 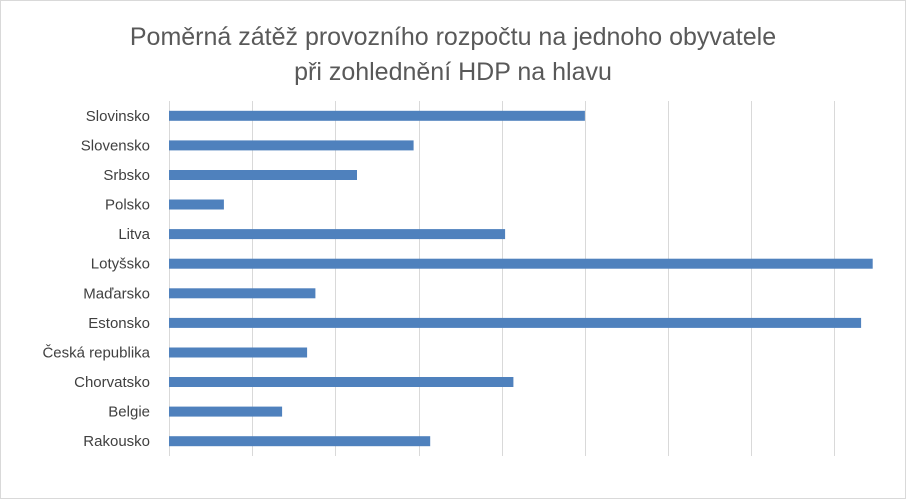 I want to click on category-label-4: Litva, so click(x=134, y=234).